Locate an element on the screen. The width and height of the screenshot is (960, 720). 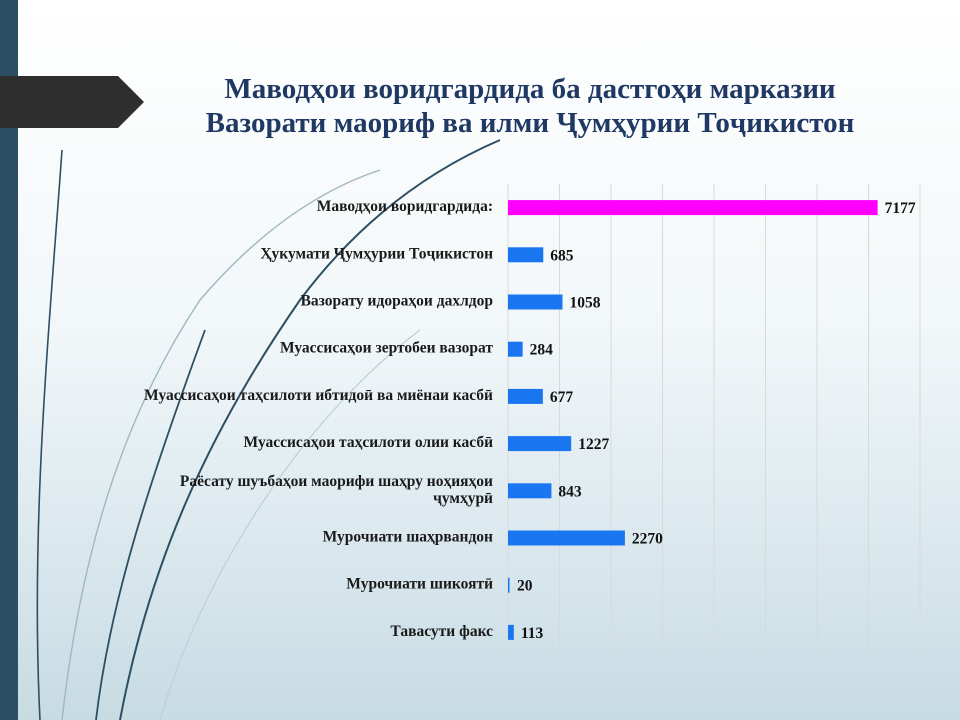
category-label-9: Мурочиати шикоятӣ is located at coordinates (419, 584).